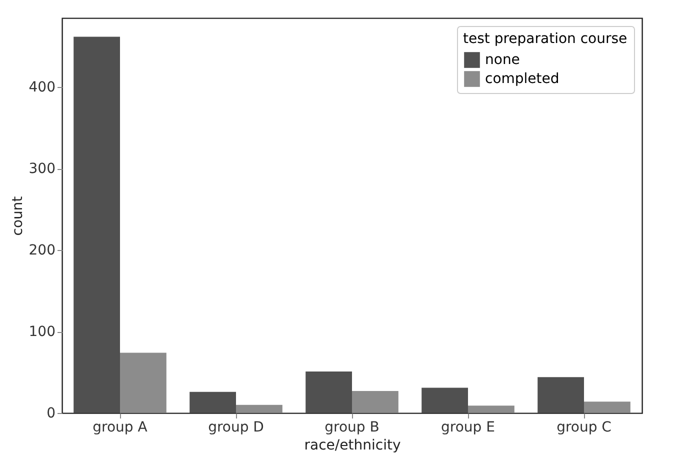 This screenshot has width=677, height=475. Describe the element at coordinates (51, 414) in the screenshot. I see `y-tick-label: 0` at that location.